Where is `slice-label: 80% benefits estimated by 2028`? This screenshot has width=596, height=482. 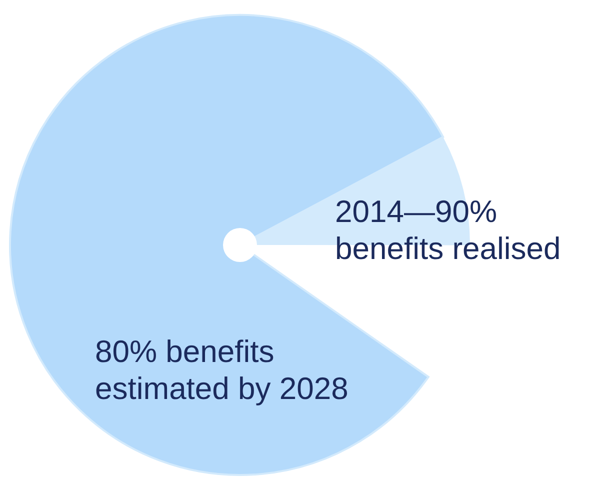
slice-label: 80% benefits estimated by 2028 is located at coordinates (221, 370).